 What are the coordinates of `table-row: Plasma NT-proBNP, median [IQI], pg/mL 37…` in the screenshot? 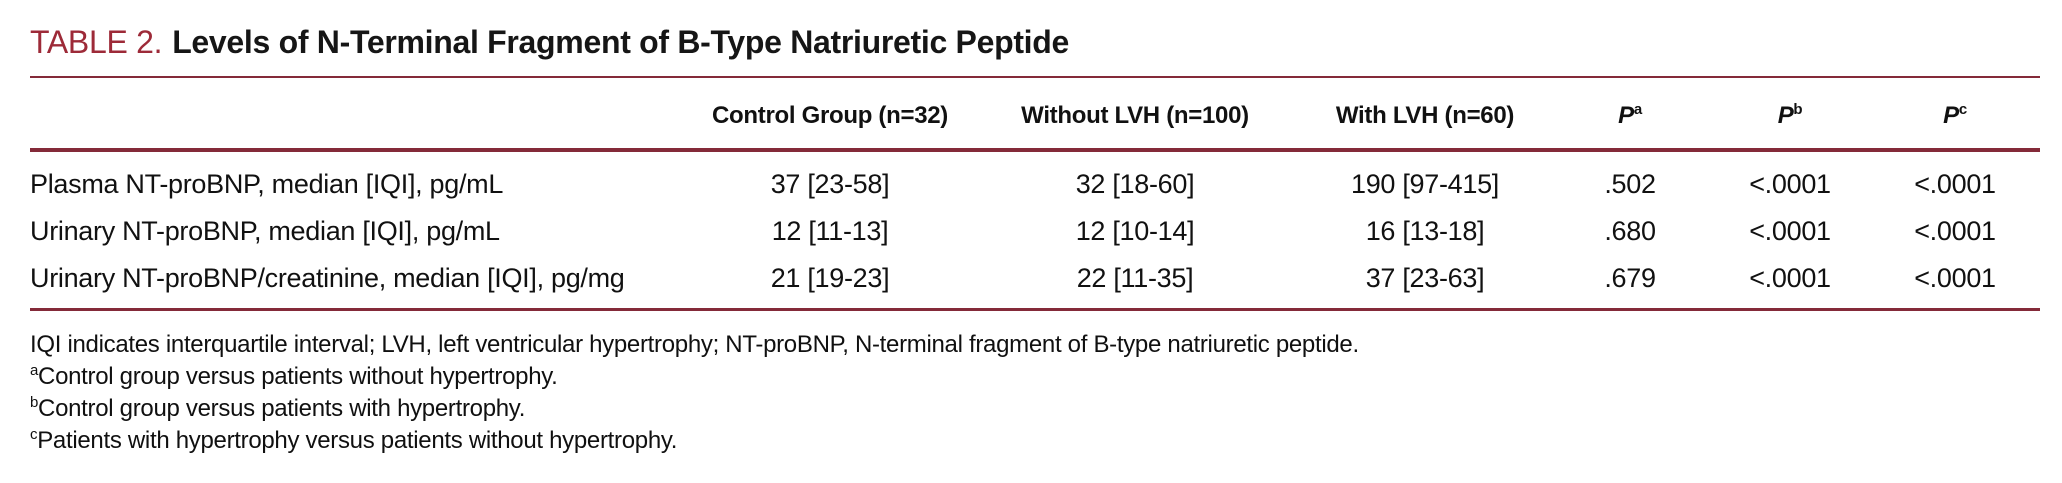 It's located at (1035, 179).